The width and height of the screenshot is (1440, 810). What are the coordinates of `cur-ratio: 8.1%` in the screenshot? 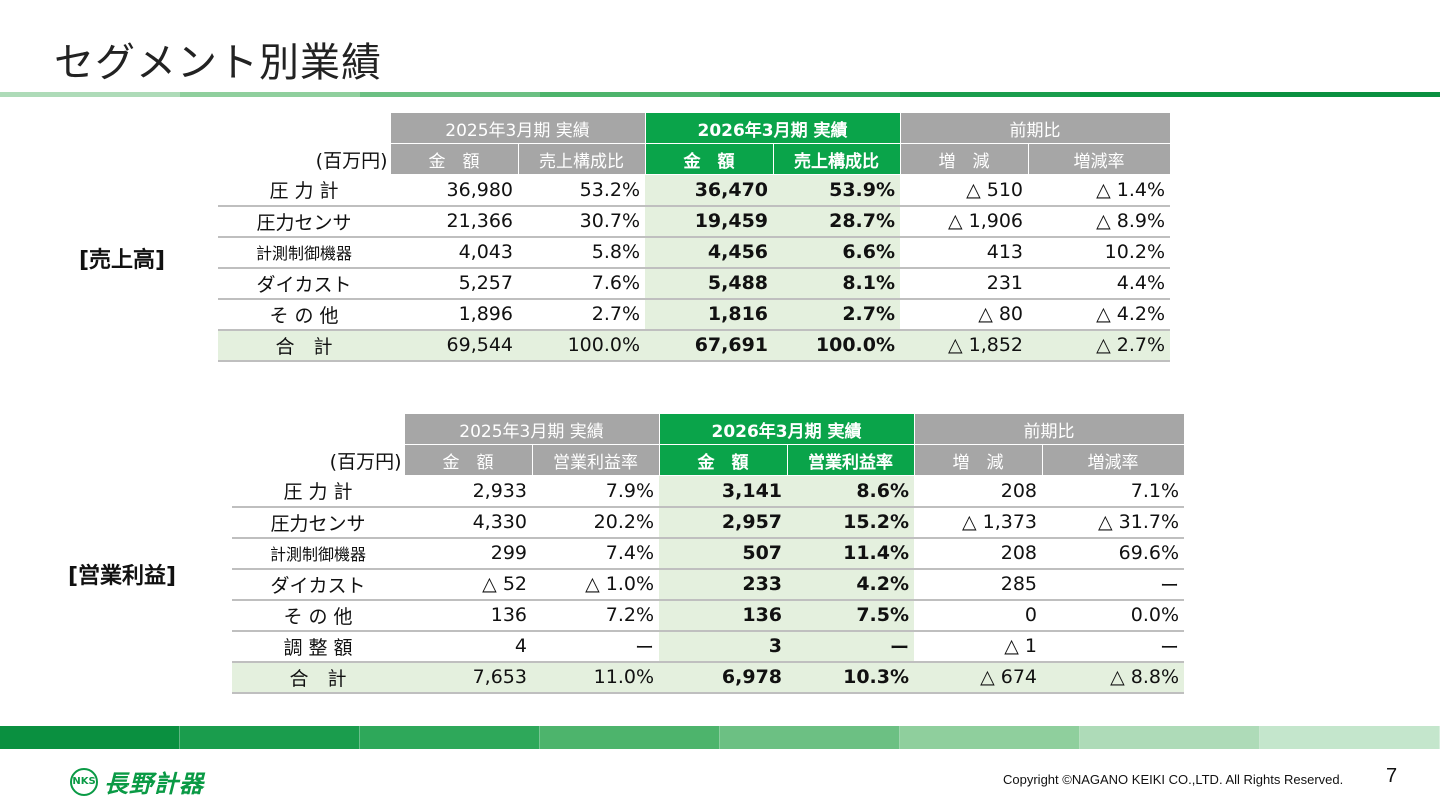 It's located at (837, 283).